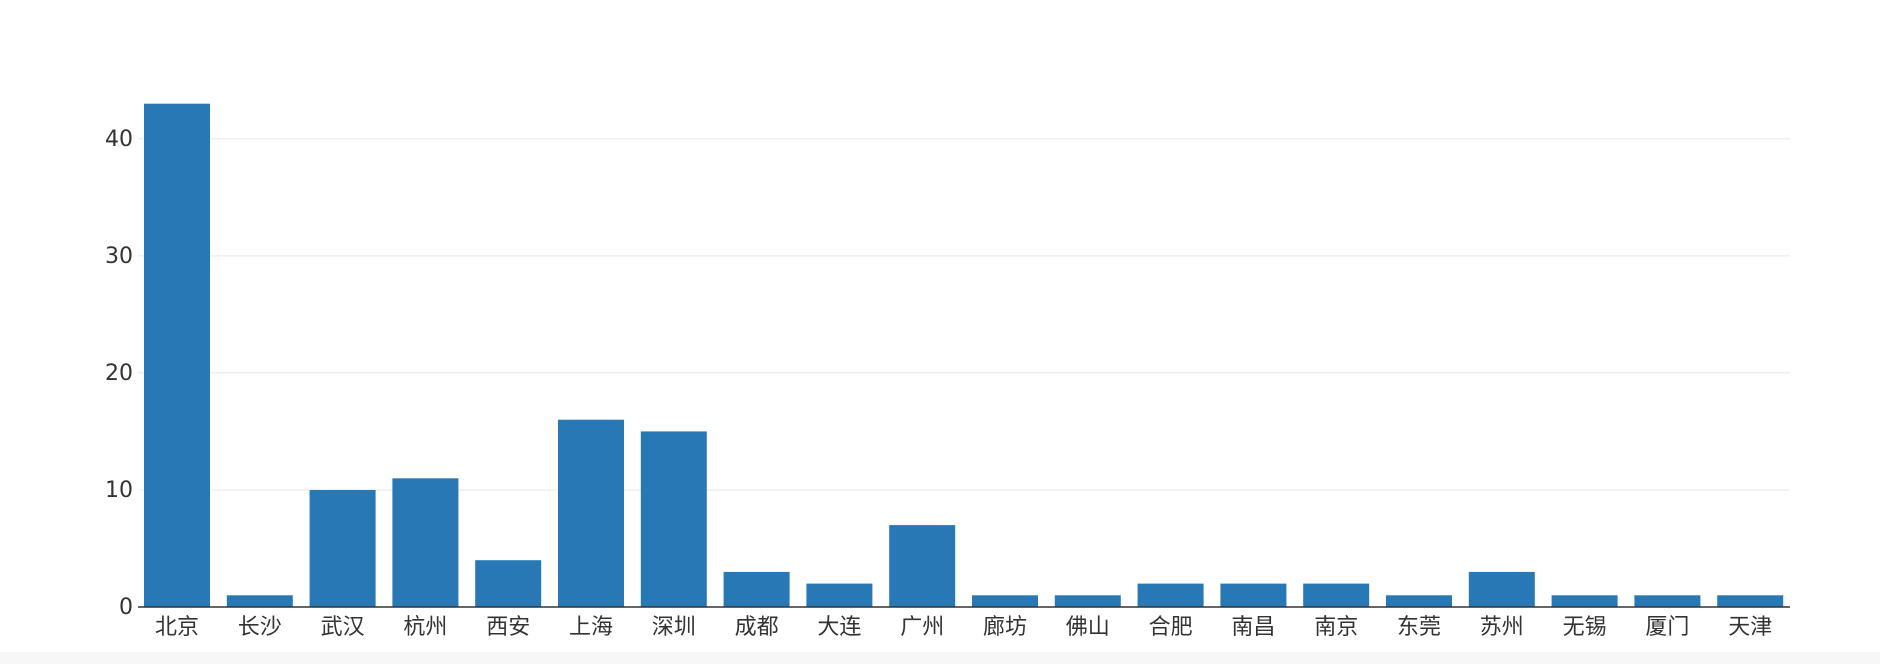 This screenshot has width=1880, height=664. I want to click on y-tick-label: 10, so click(119, 490).